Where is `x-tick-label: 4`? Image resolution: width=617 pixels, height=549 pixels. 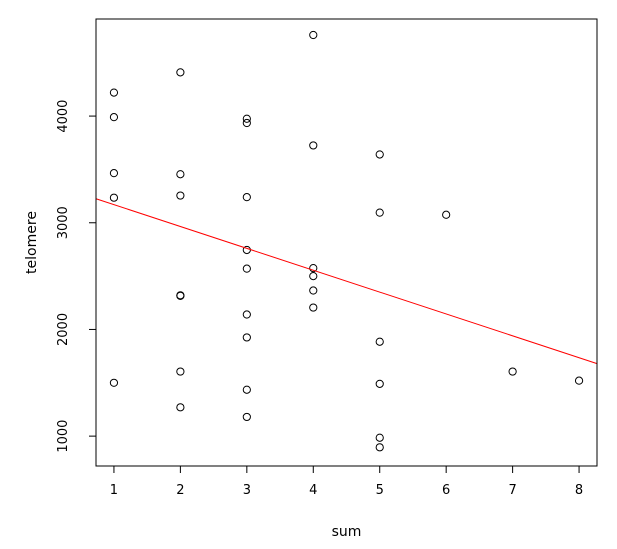
x-tick-label: 4 is located at coordinates (313, 490).